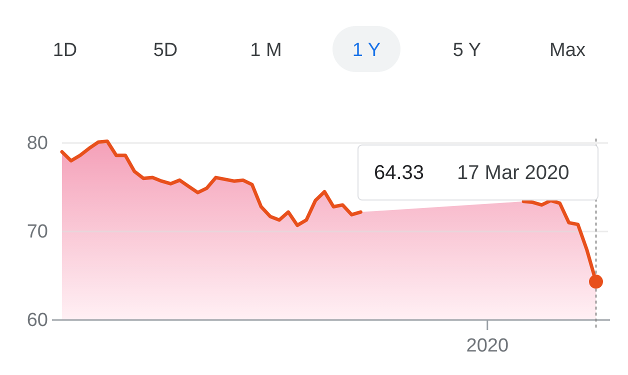  Describe the element at coordinates (37, 321) in the screenshot. I see `y-tick-label: 60` at that location.